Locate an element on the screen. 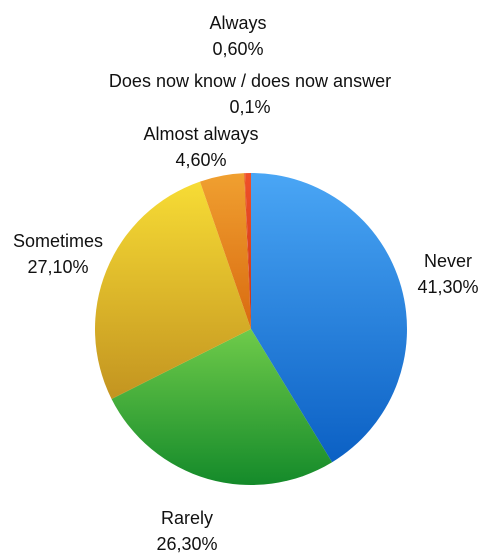  slice-label-does-now-know-does-now-answer: Does now know / does now answer is located at coordinates (250, 81).